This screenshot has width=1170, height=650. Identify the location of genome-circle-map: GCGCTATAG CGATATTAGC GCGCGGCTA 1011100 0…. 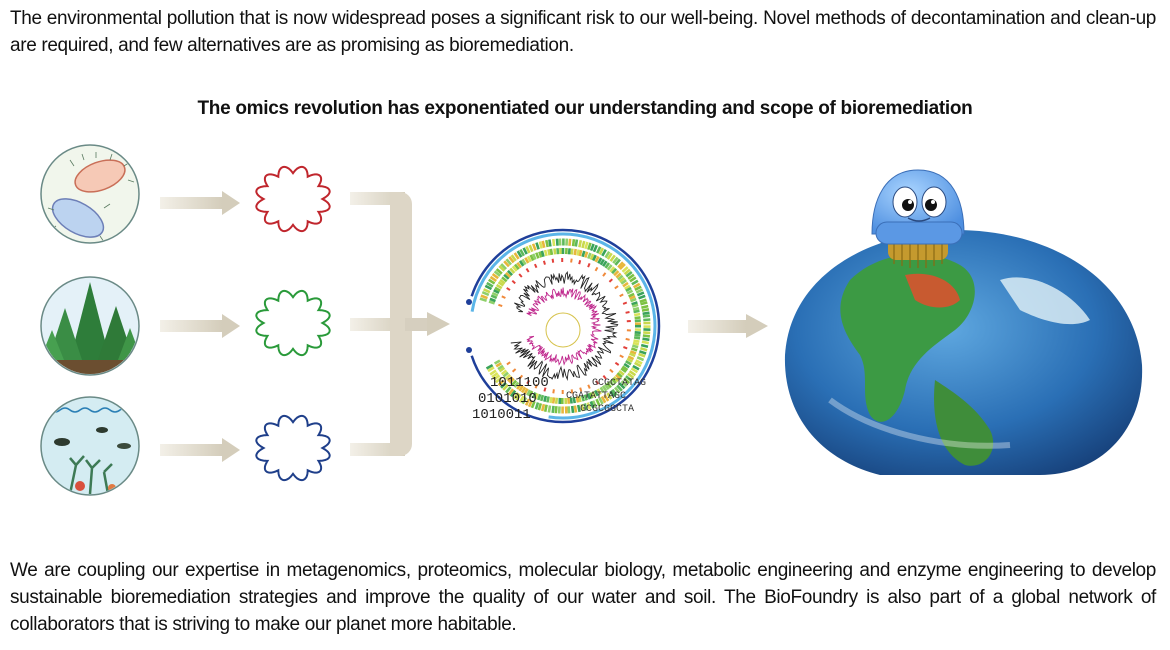
(563, 326).